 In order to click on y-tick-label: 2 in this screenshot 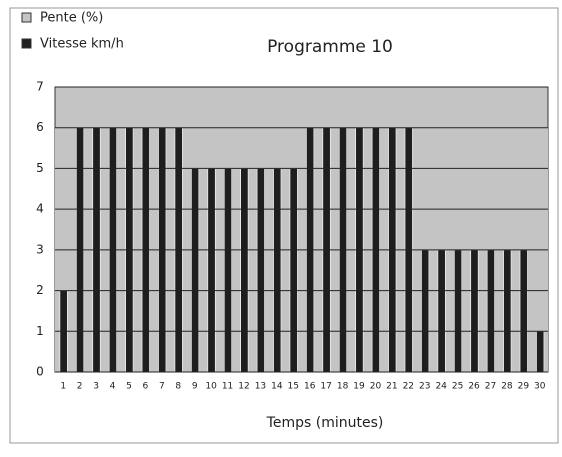, I will do `click(40, 290)`.